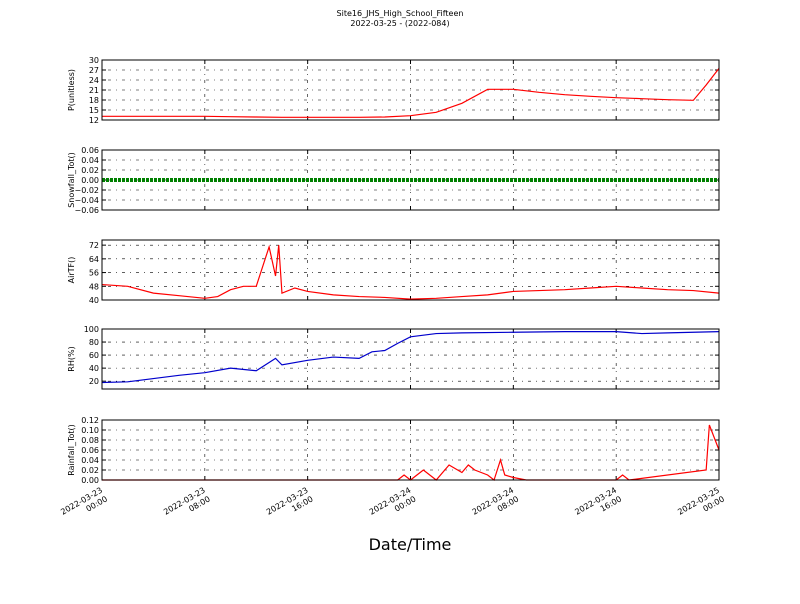 Image resolution: width=800 pixels, height=604 pixels. What do you see at coordinates (86, 190) in the screenshot?
I see `y-tick-label: −0.02` at bounding box center [86, 190].